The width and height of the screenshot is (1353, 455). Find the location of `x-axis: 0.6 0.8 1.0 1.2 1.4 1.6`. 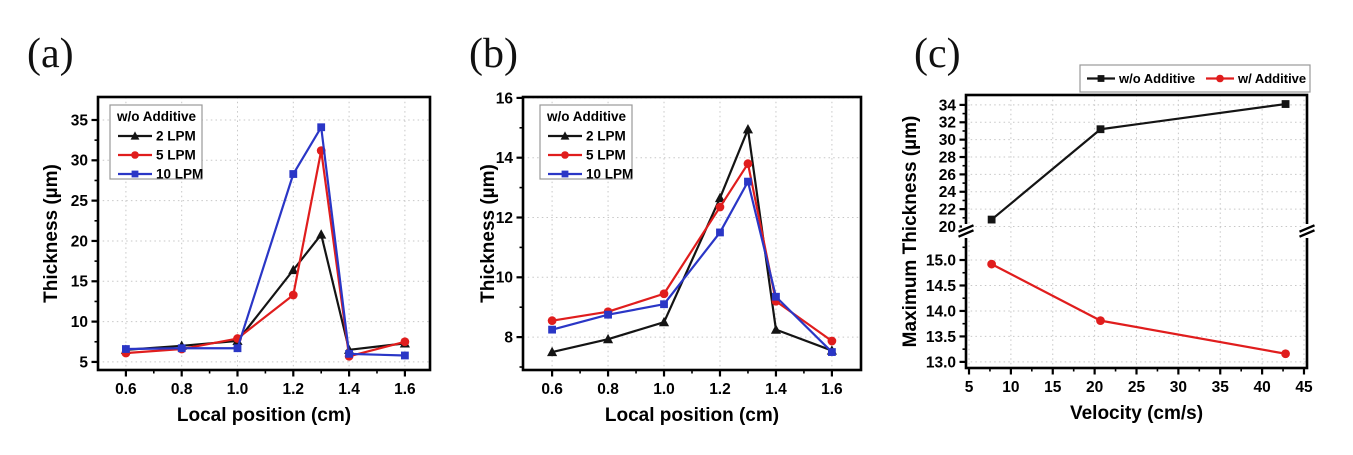

x-axis: 0.6 0.8 1.0 1.2 1.4 1.6 is located at coordinates (692, 384).